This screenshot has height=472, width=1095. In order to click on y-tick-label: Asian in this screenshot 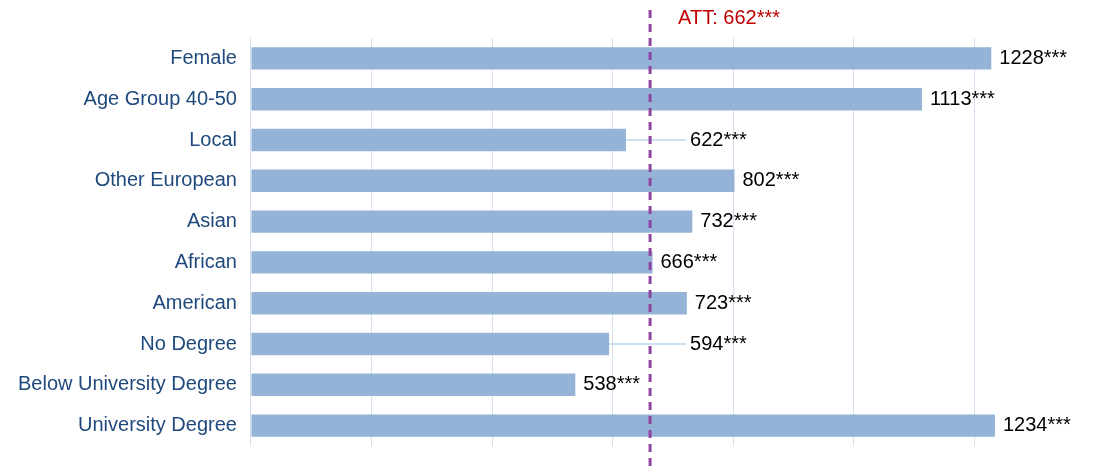, I will do `click(211, 220)`.